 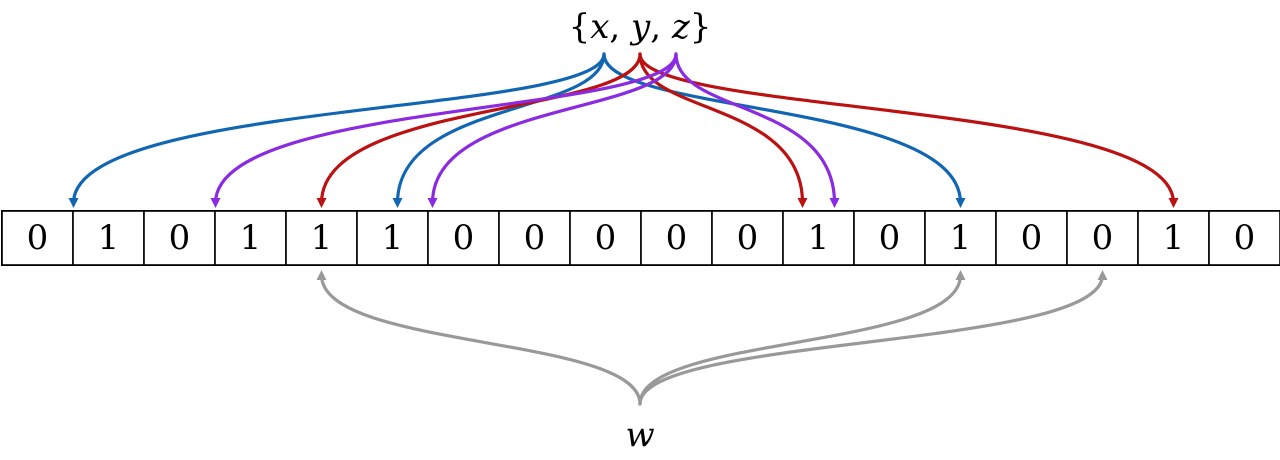 I want to click on set-element-x: x, so click(x=599, y=27).